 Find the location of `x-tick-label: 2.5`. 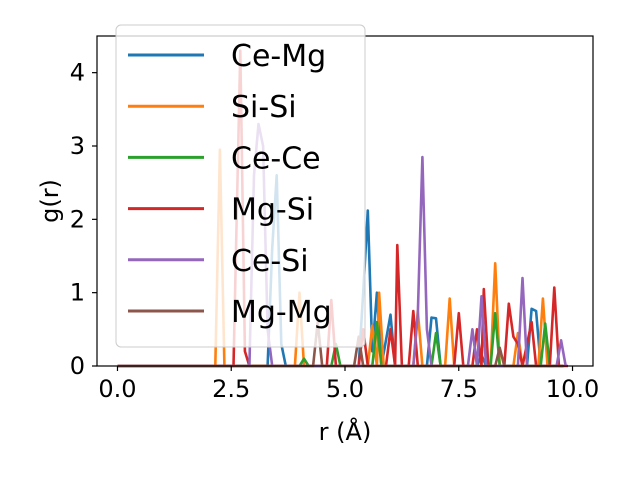

x-tick-label: 2.5 is located at coordinates (231, 389).